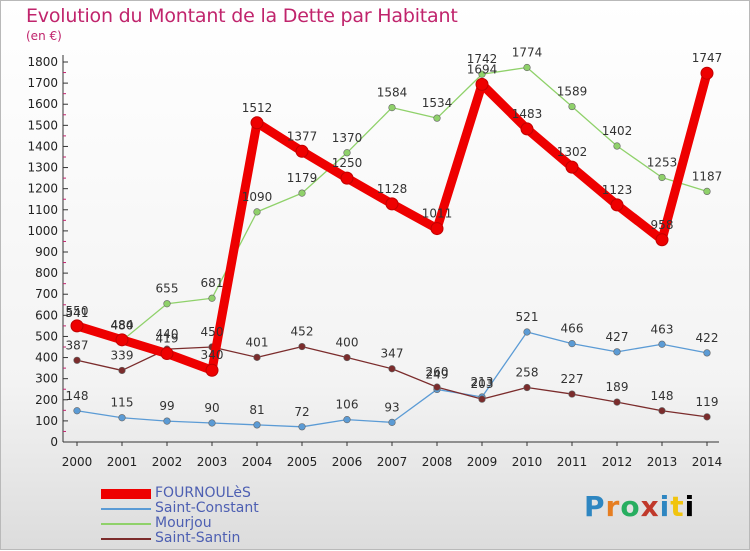 The width and height of the screenshot is (750, 551). Describe the element at coordinates (180, 538) in the screenshot. I see `legend-item-saint-santin: Saint-Santin` at that location.